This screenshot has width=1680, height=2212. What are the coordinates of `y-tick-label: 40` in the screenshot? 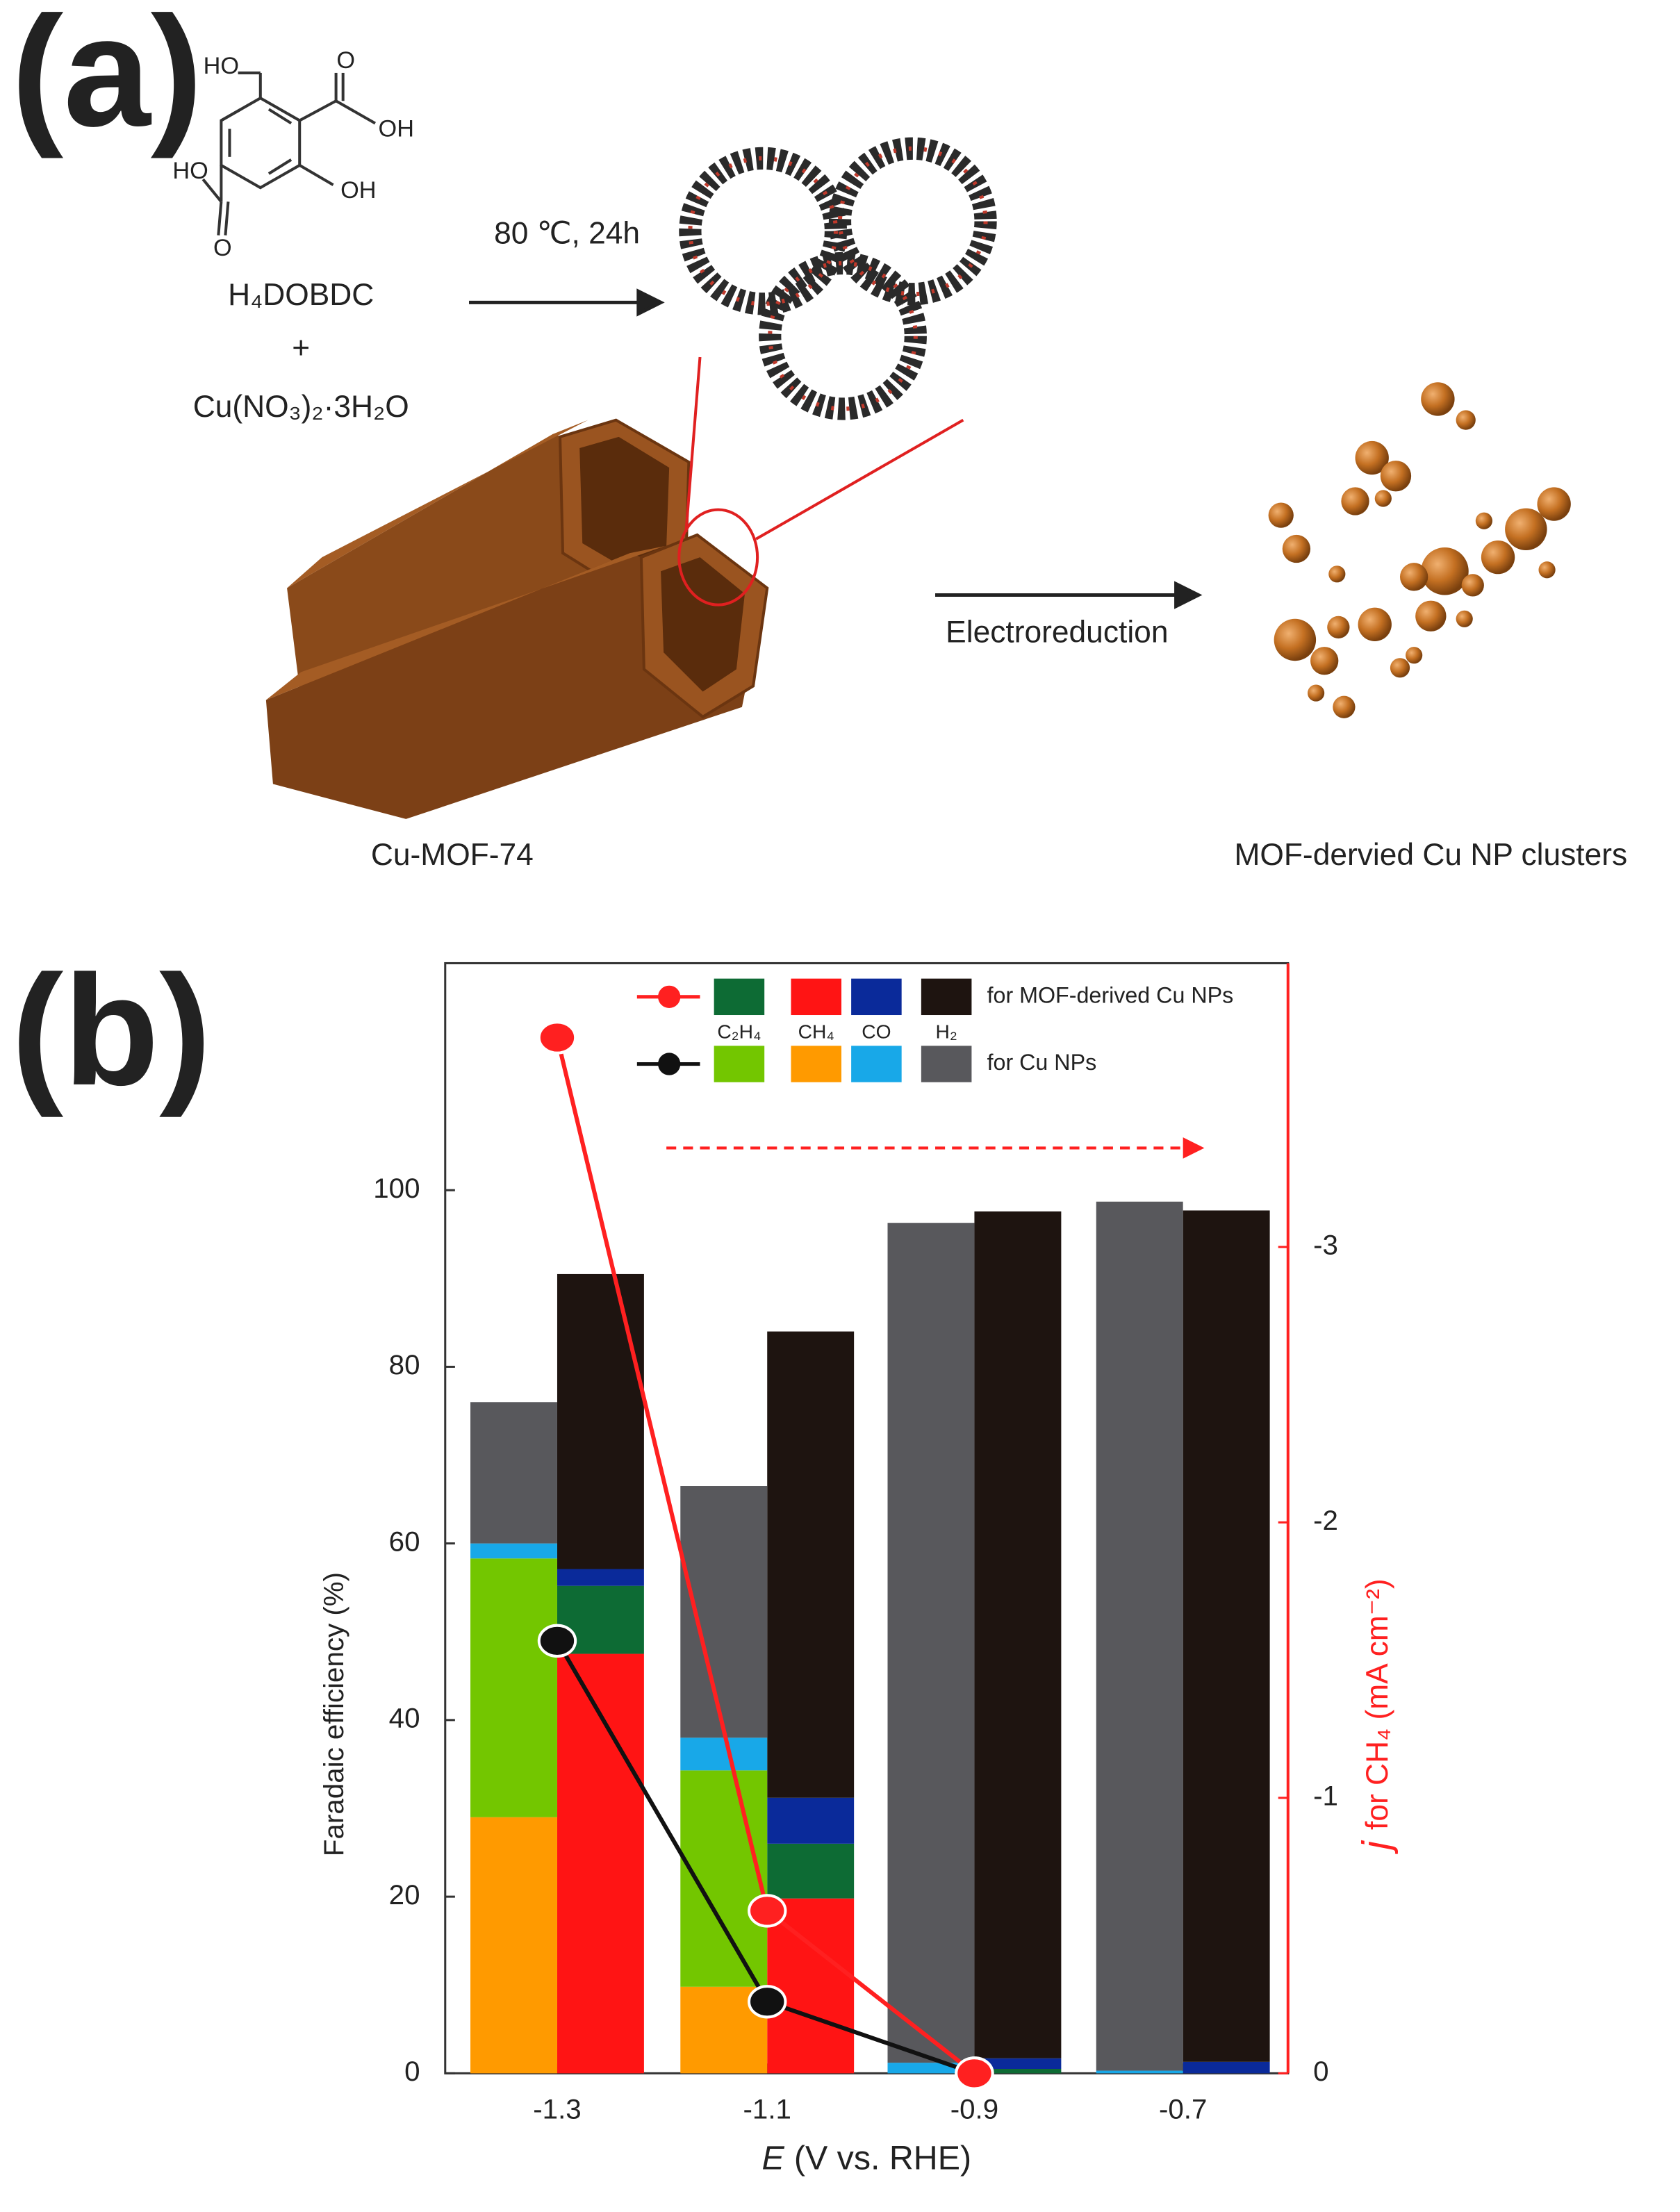 It's located at (404, 1718).